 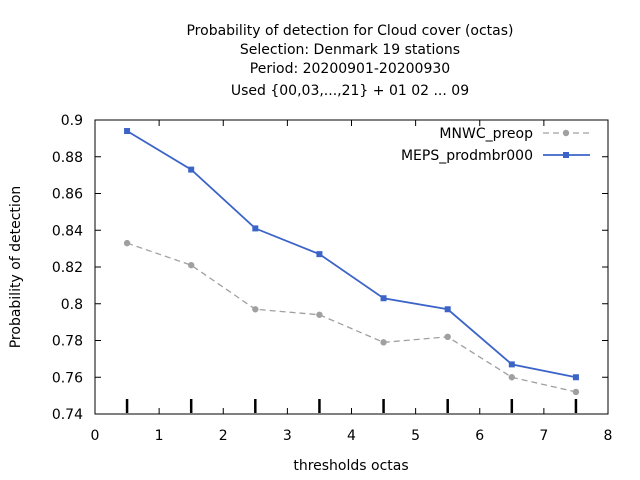 I want to click on x-tick-label: 2, so click(x=223, y=436).